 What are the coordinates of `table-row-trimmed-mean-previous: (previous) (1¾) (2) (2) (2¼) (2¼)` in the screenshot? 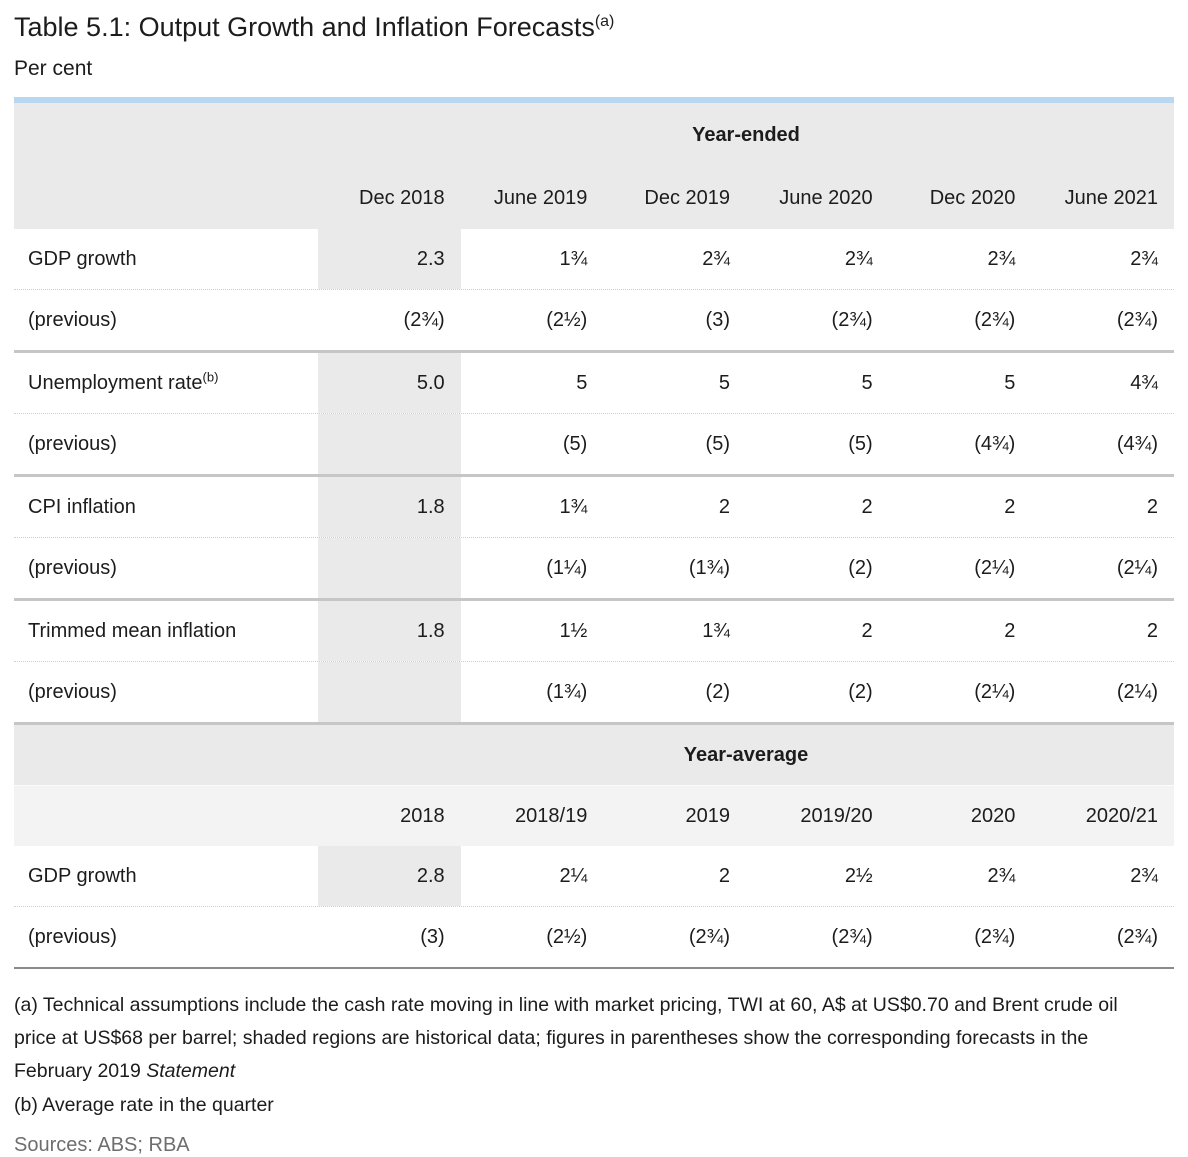 It's located at (594, 691).